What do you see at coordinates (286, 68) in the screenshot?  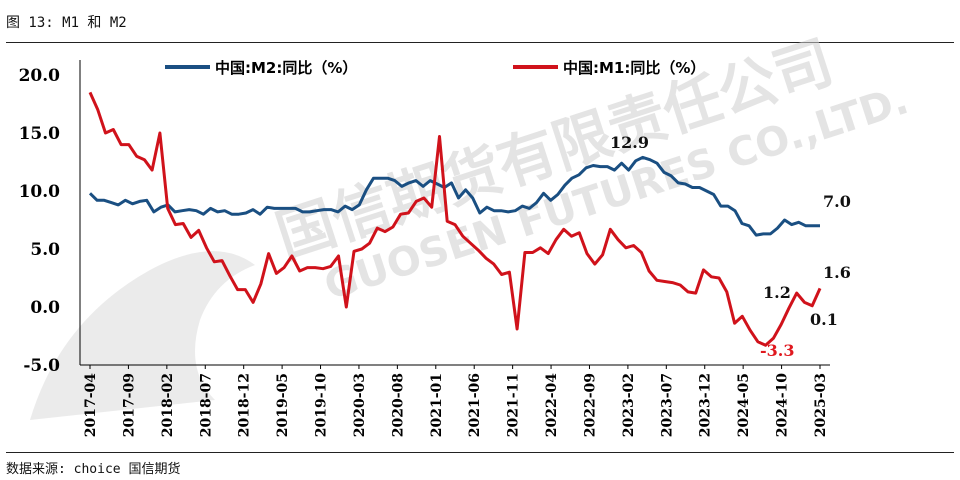 I see `legend-m2-label: 中国:M2:同比（%）` at bounding box center [286, 68].